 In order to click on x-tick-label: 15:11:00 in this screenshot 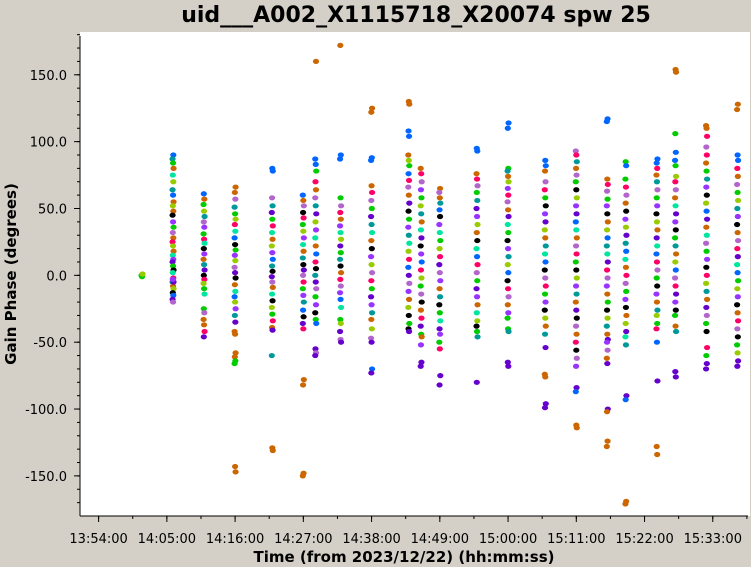, I will do `click(576, 539)`.